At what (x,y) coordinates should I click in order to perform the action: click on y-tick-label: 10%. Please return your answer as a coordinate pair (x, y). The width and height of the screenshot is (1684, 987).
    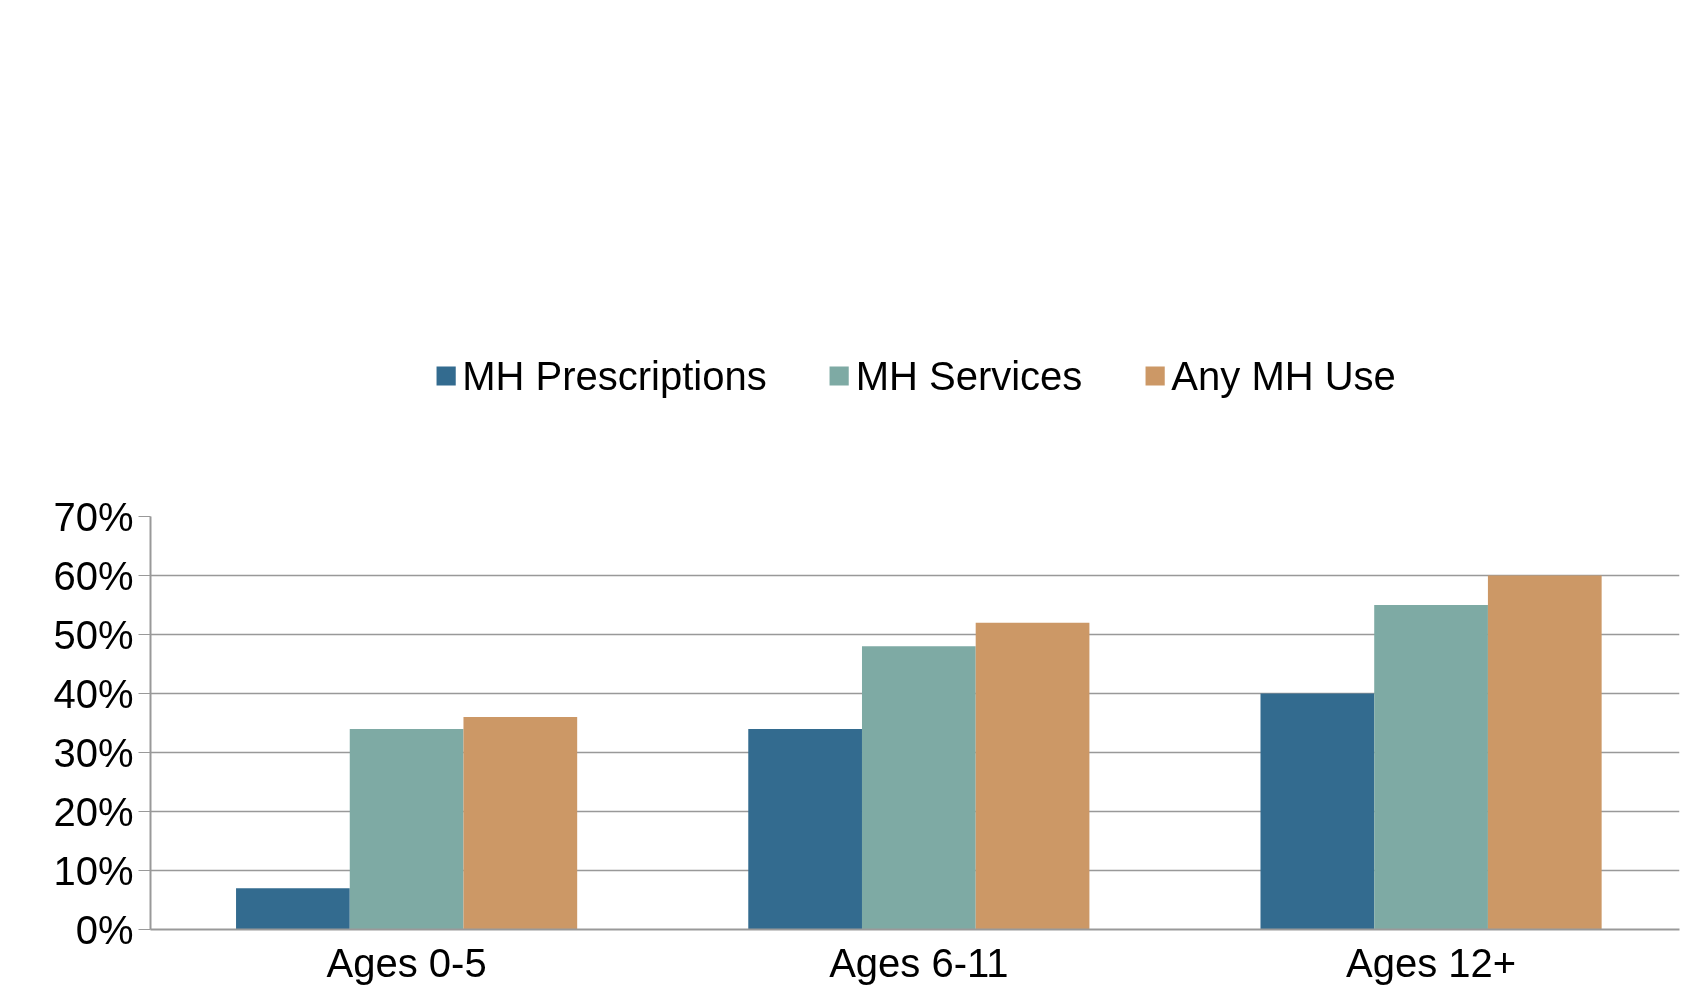
    Looking at the image, I should click on (93, 870).